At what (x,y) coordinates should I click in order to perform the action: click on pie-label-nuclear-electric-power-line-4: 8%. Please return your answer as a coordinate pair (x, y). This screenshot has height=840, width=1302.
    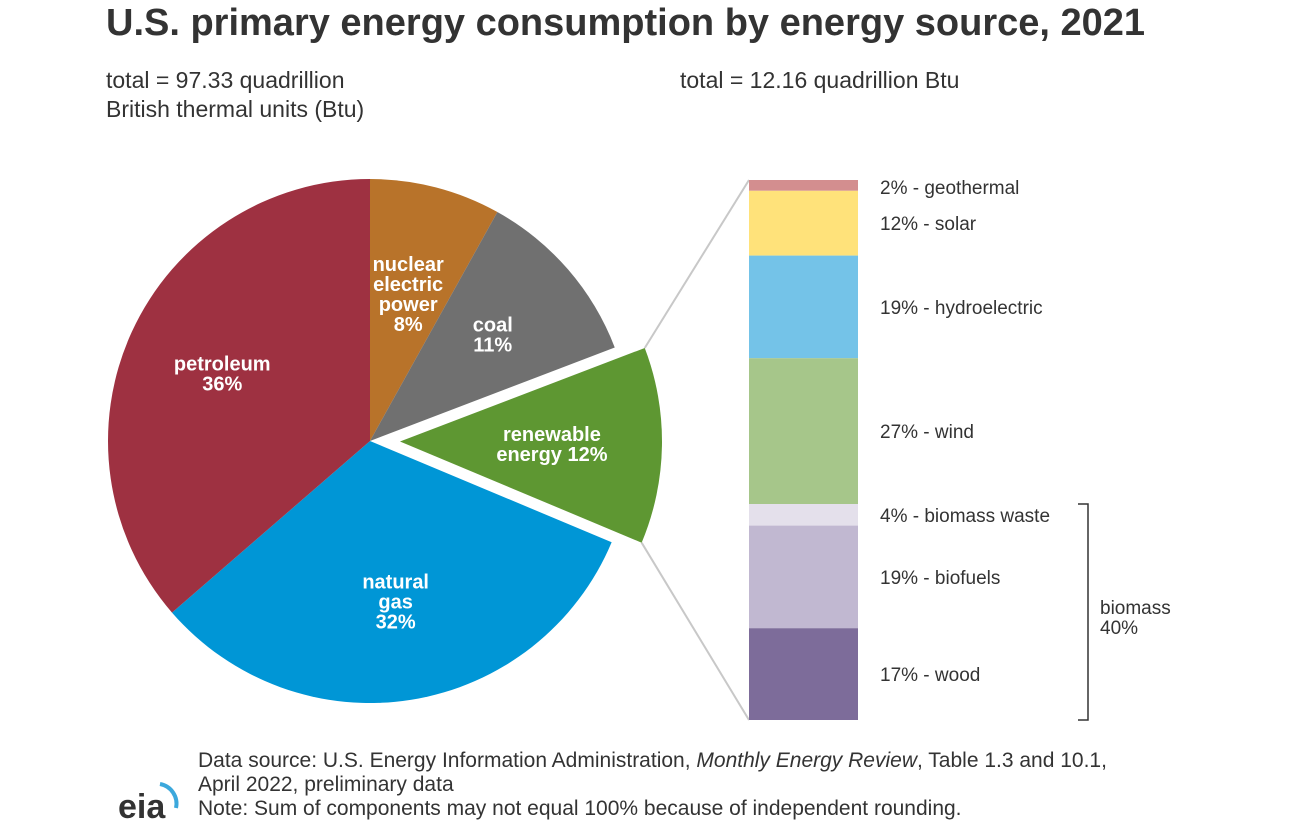
    Looking at the image, I should click on (408, 325).